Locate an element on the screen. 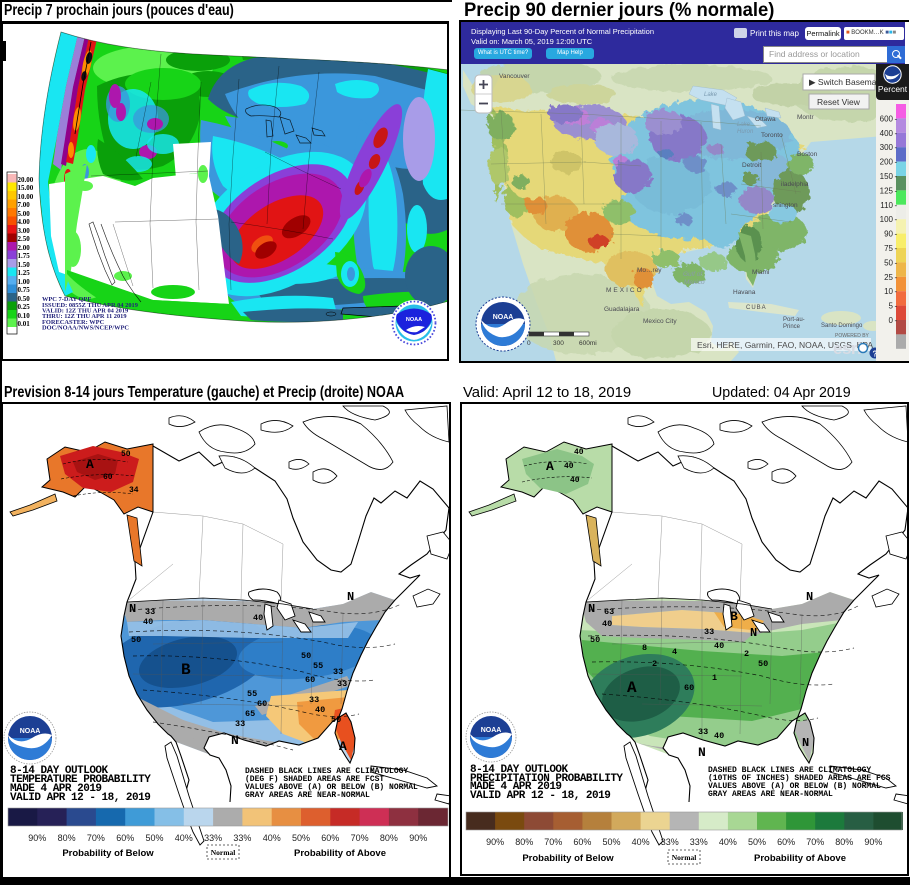 The image size is (910, 885). svg-text:VALUES ABOVE (A) OR BELOW (B): VALUES ABOVE (A) OR BELOW (B) NORMAL is located at coordinates (794, 786).